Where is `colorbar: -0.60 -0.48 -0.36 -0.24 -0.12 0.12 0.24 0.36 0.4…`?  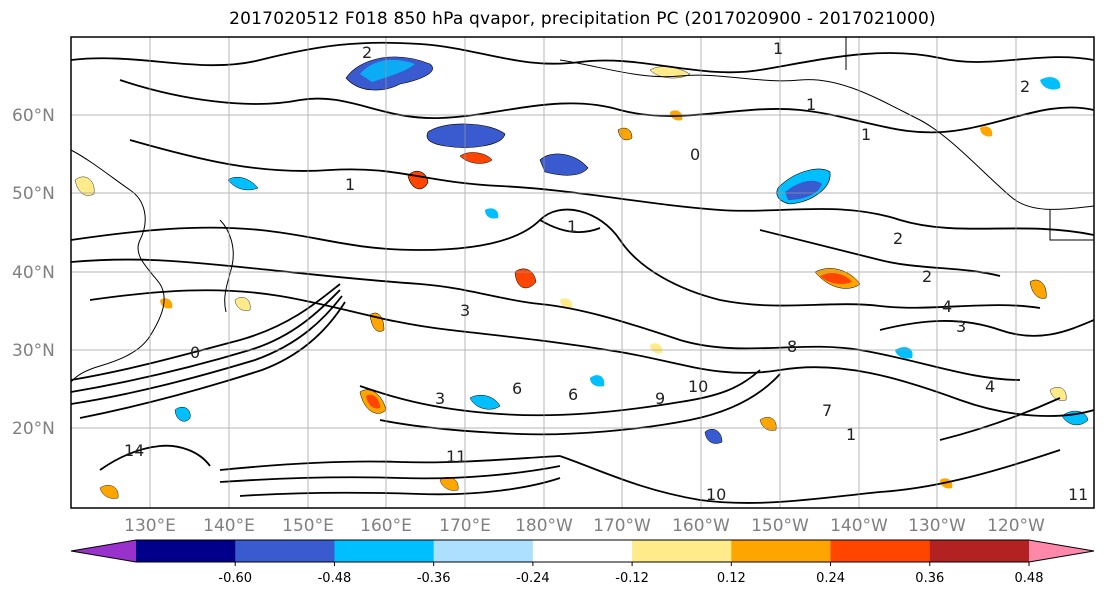 colorbar: -0.60 -0.48 -0.36 -0.24 -0.12 0.12 0.24 0.36 0.4… is located at coordinates (582, 562).